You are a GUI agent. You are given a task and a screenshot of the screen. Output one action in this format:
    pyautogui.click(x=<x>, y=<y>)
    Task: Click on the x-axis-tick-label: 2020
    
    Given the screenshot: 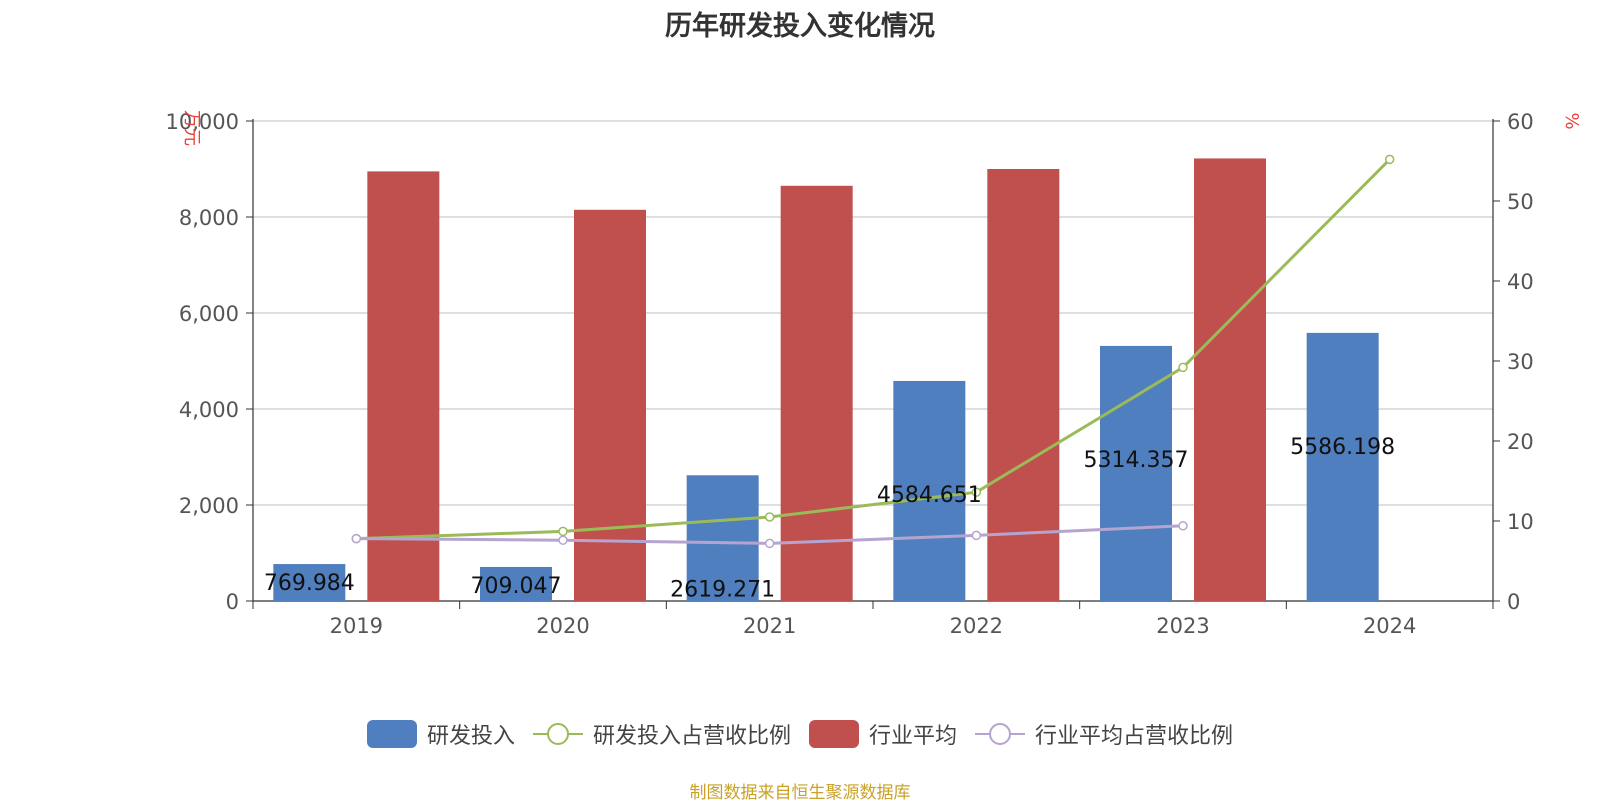 What is the action you would take?
    pyautogui.click(x=562, y=626)
    